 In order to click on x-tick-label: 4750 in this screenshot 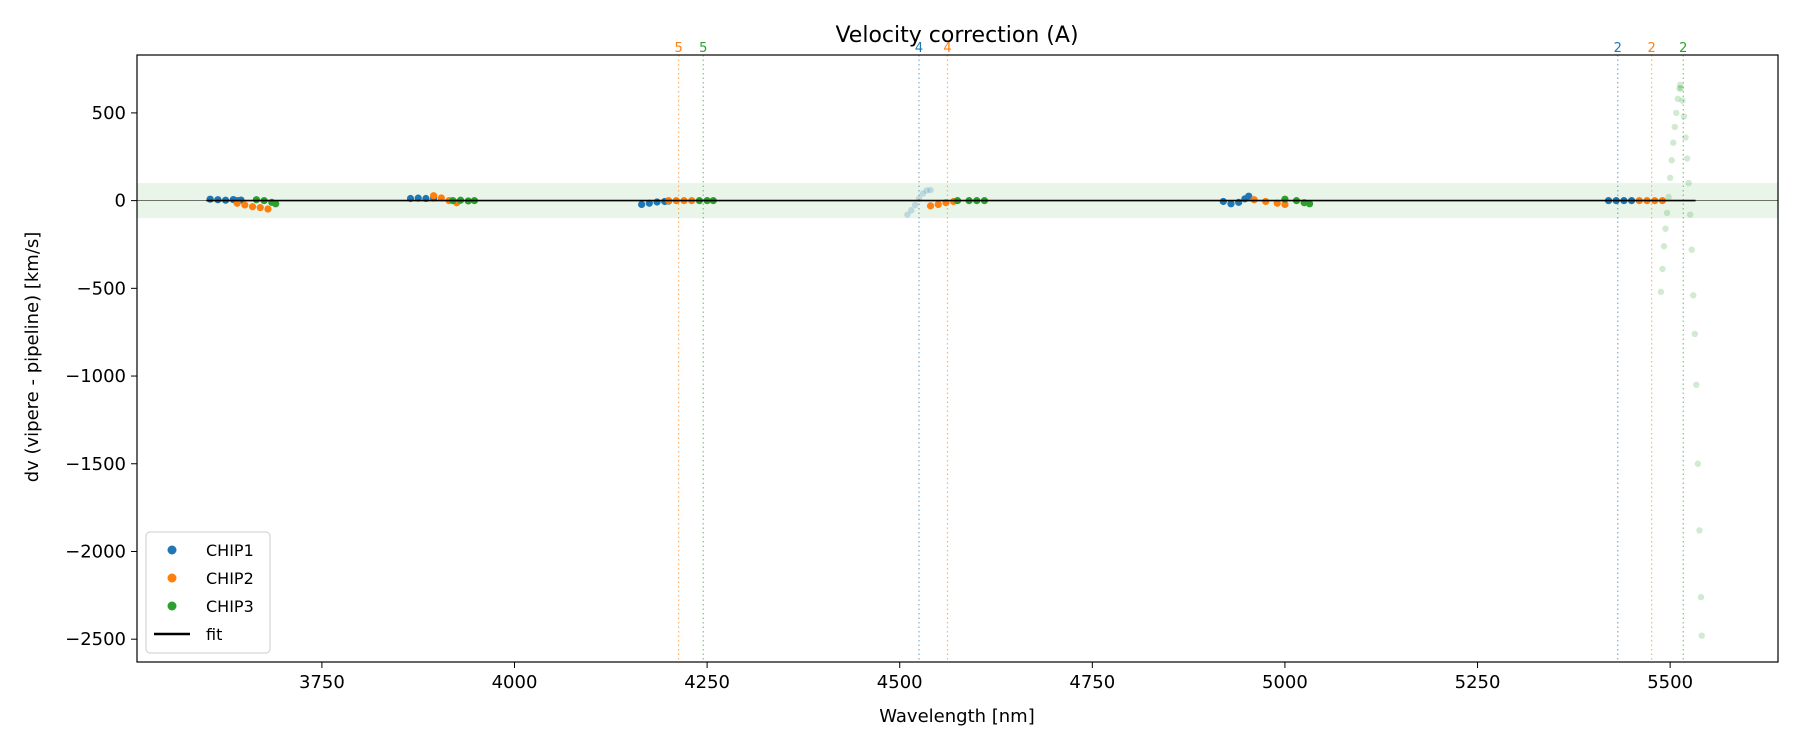, I will do `click(1092, 682)`.